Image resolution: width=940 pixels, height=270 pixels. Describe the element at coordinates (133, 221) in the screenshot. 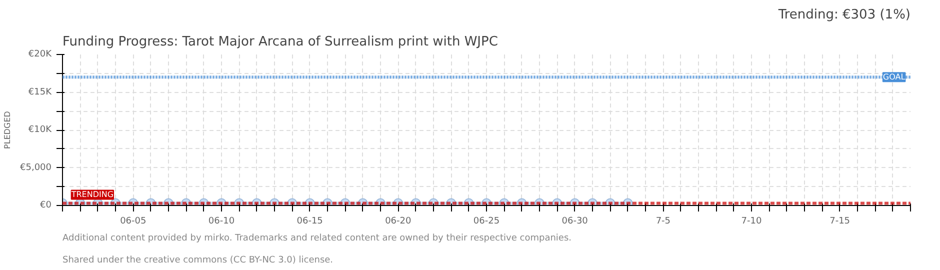

I see `x-tick-label: 06-05` at that location.